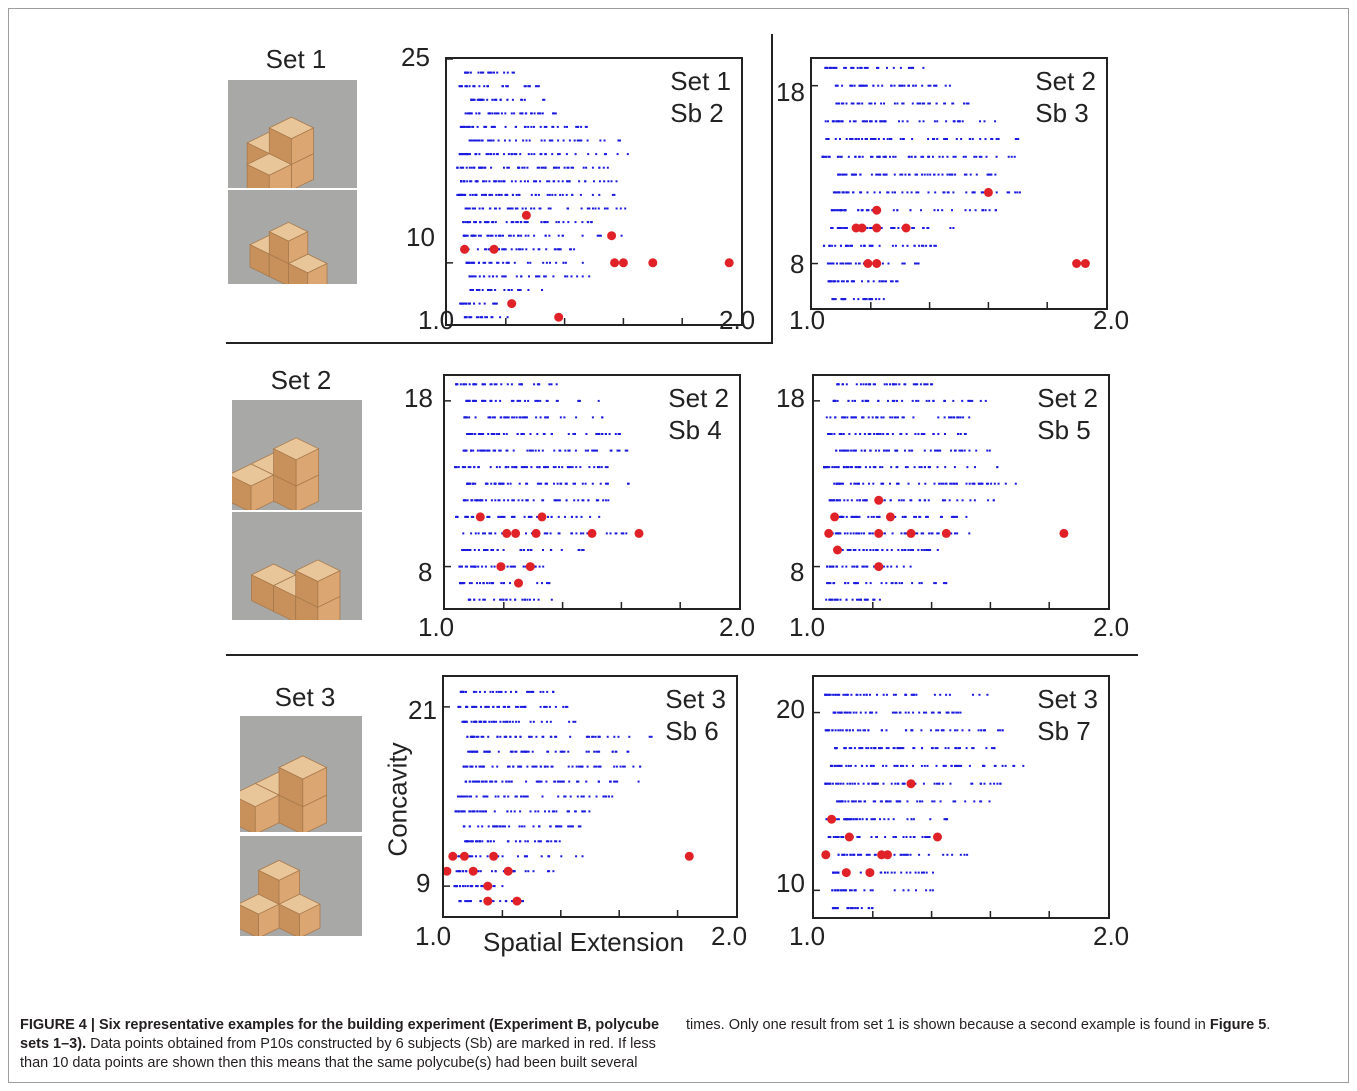 The width and height of the screenshot is (1357, 1091). Describe the element at coordinates (436, 627) in the screenshot. I see `x-tick: 1.0` at that location.